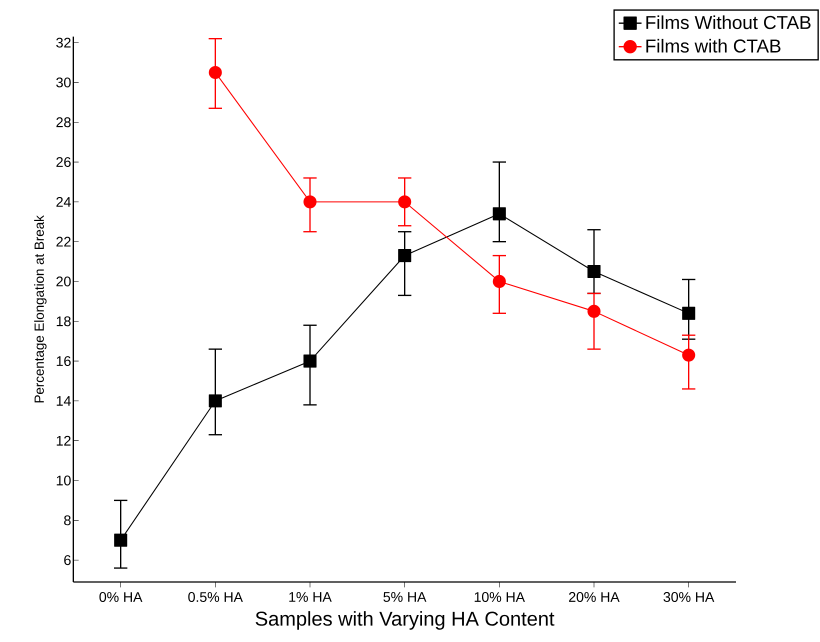 The width and height of the screenshot is (820, 642). I want to click on y-tick-label: 32, so click(63, 43).